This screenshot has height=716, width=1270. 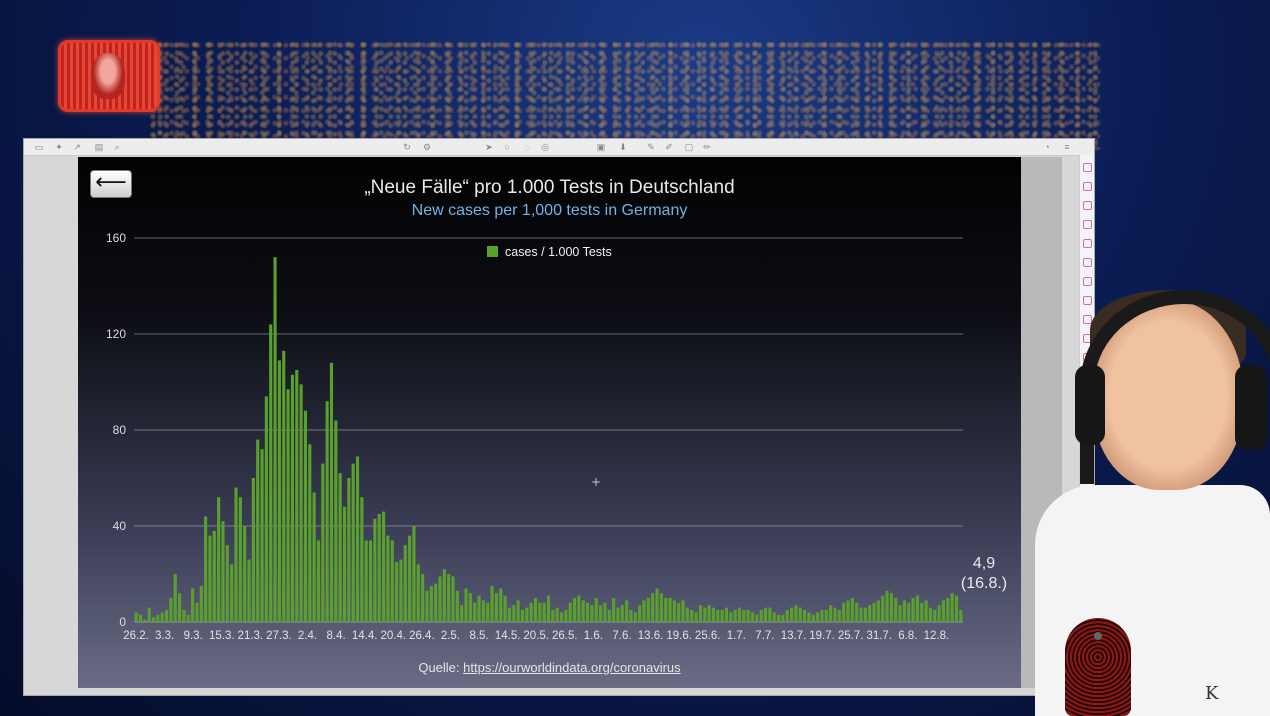 I want to click on y-tick-label: 120, so click(x=116, y=334).